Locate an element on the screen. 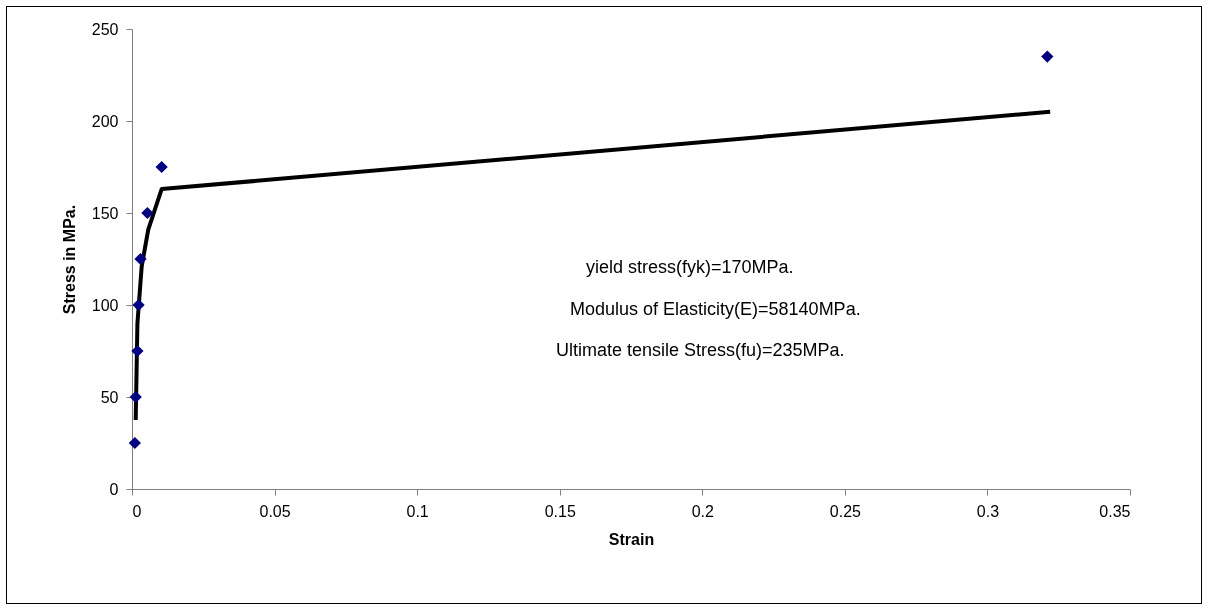  x-tick-label: 0.25 is located at coordinates (845, 511).